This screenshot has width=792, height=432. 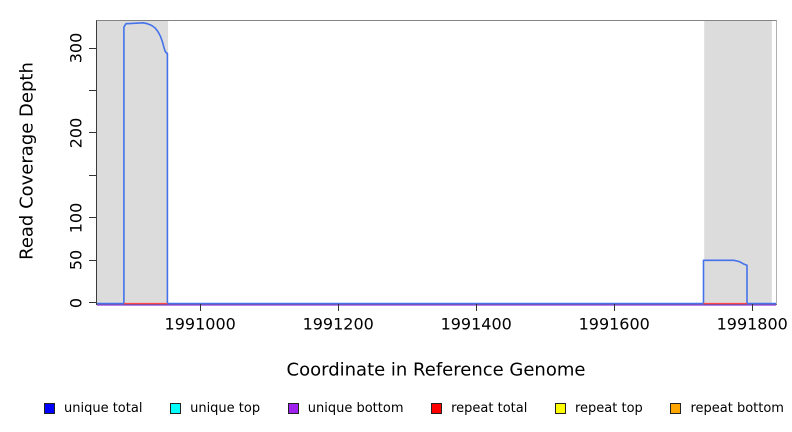 What do you see at coordinates (338, 324) in the screenshot?
I see `x-tick-label: 1991200` at bounding box center [338, 324].